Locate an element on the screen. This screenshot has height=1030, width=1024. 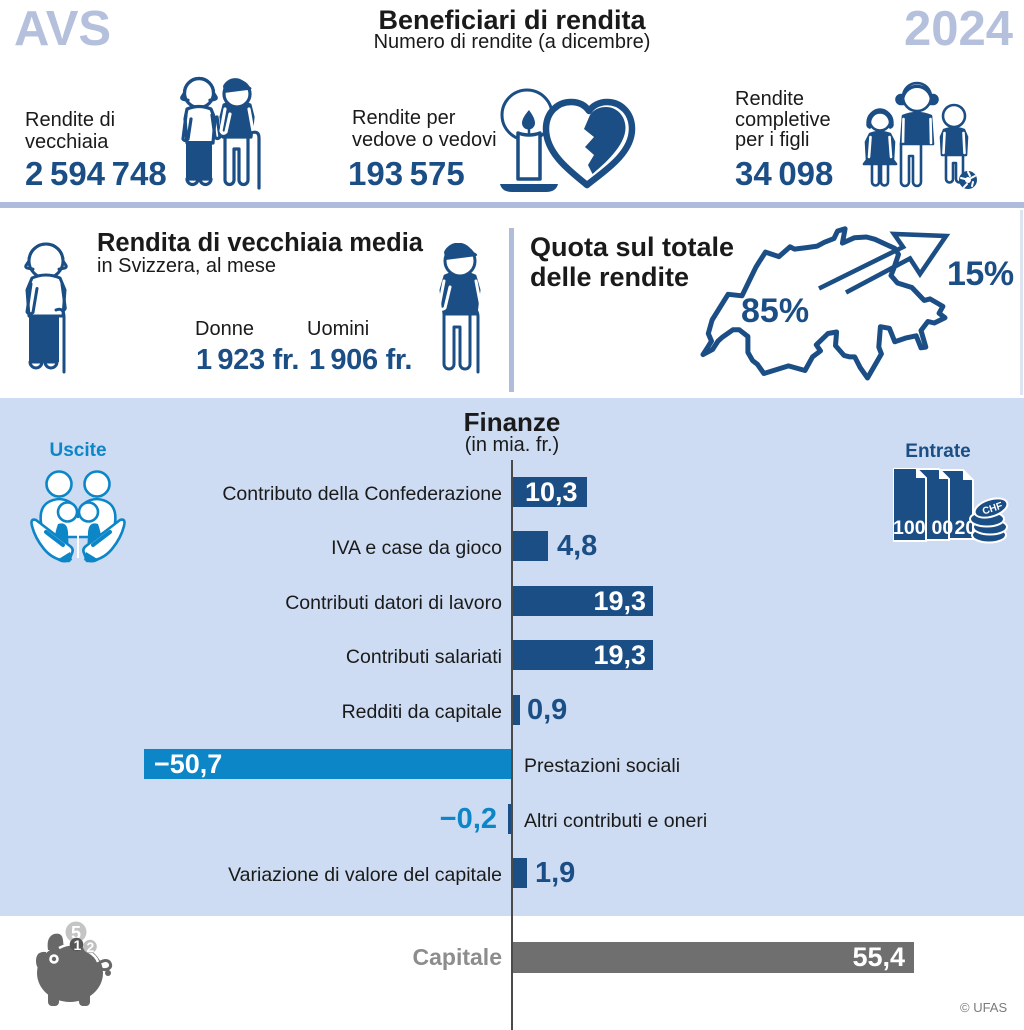
svg-text: 2 is located at coordinates (91, 947).